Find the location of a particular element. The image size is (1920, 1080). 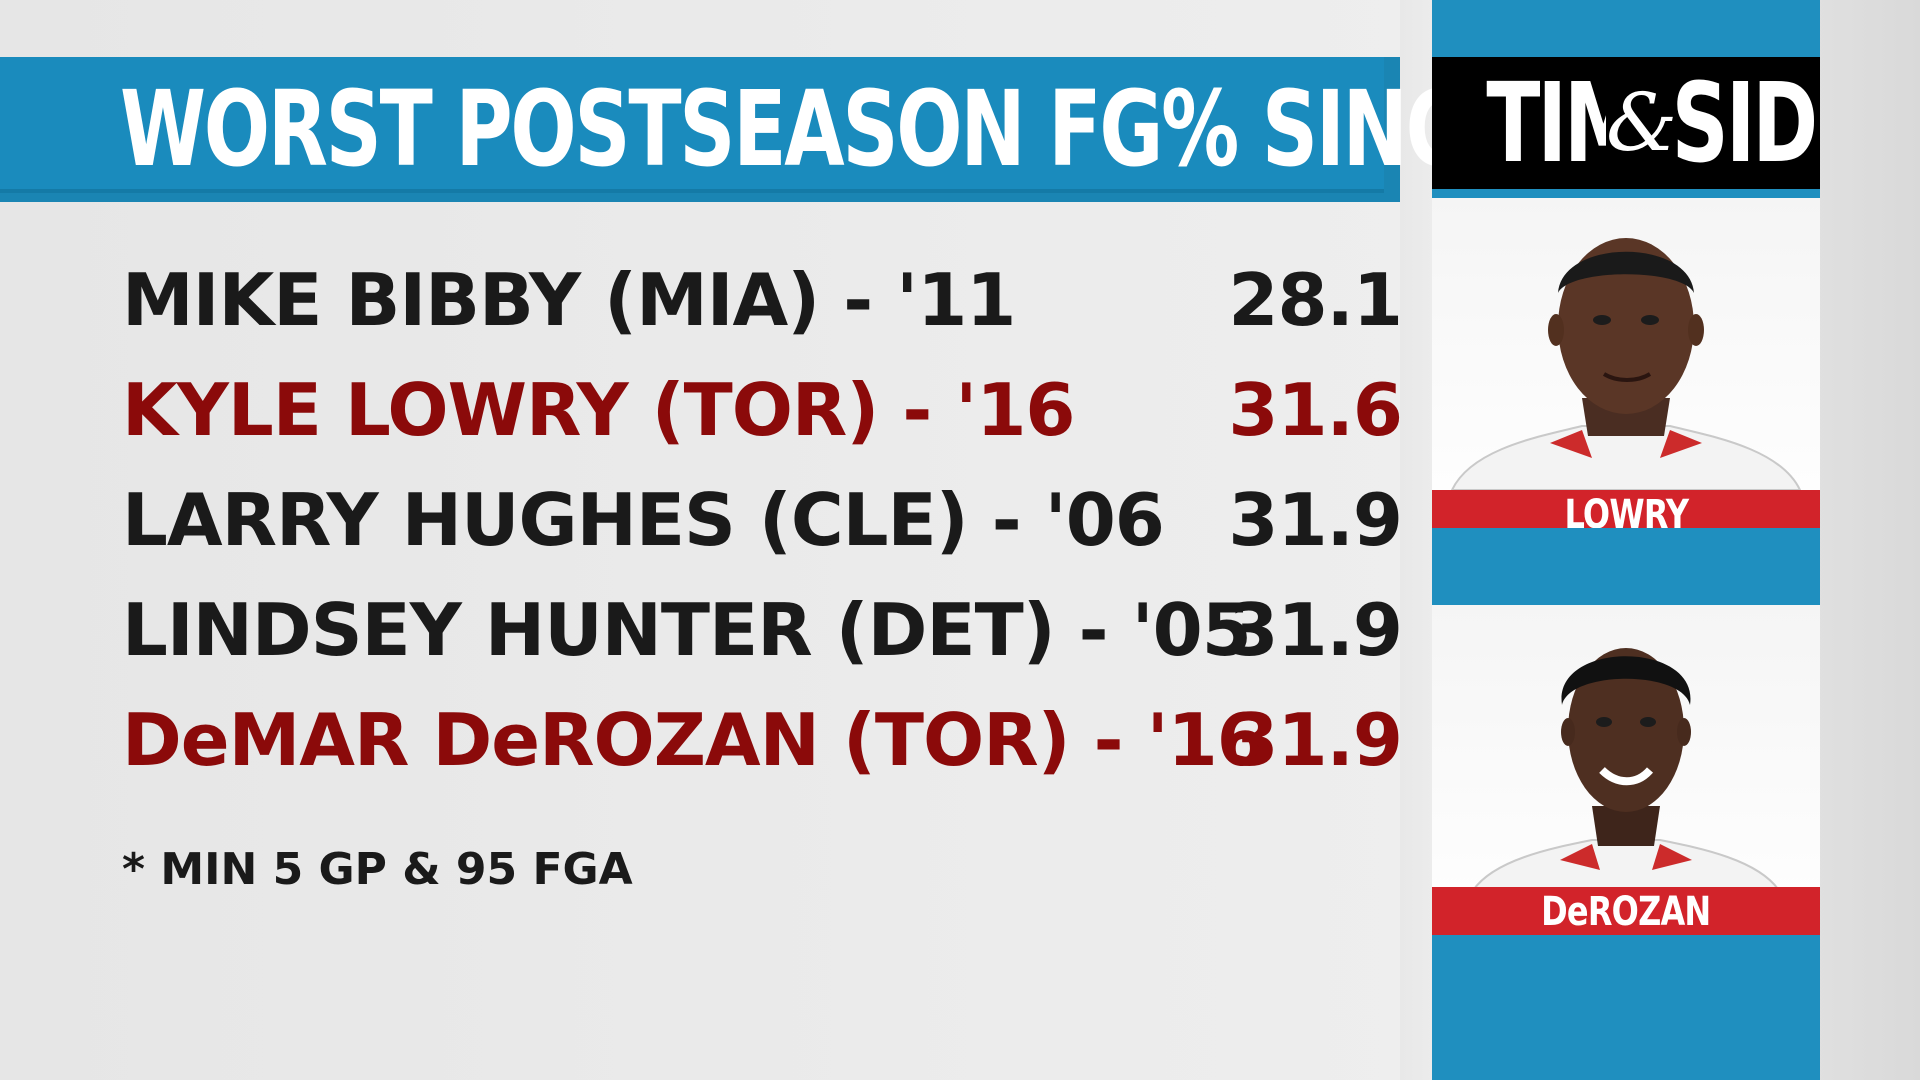

stat-row-2: KYLE LOWRY (TOR) - '16 31.6 is located at coordinates (762, 410).